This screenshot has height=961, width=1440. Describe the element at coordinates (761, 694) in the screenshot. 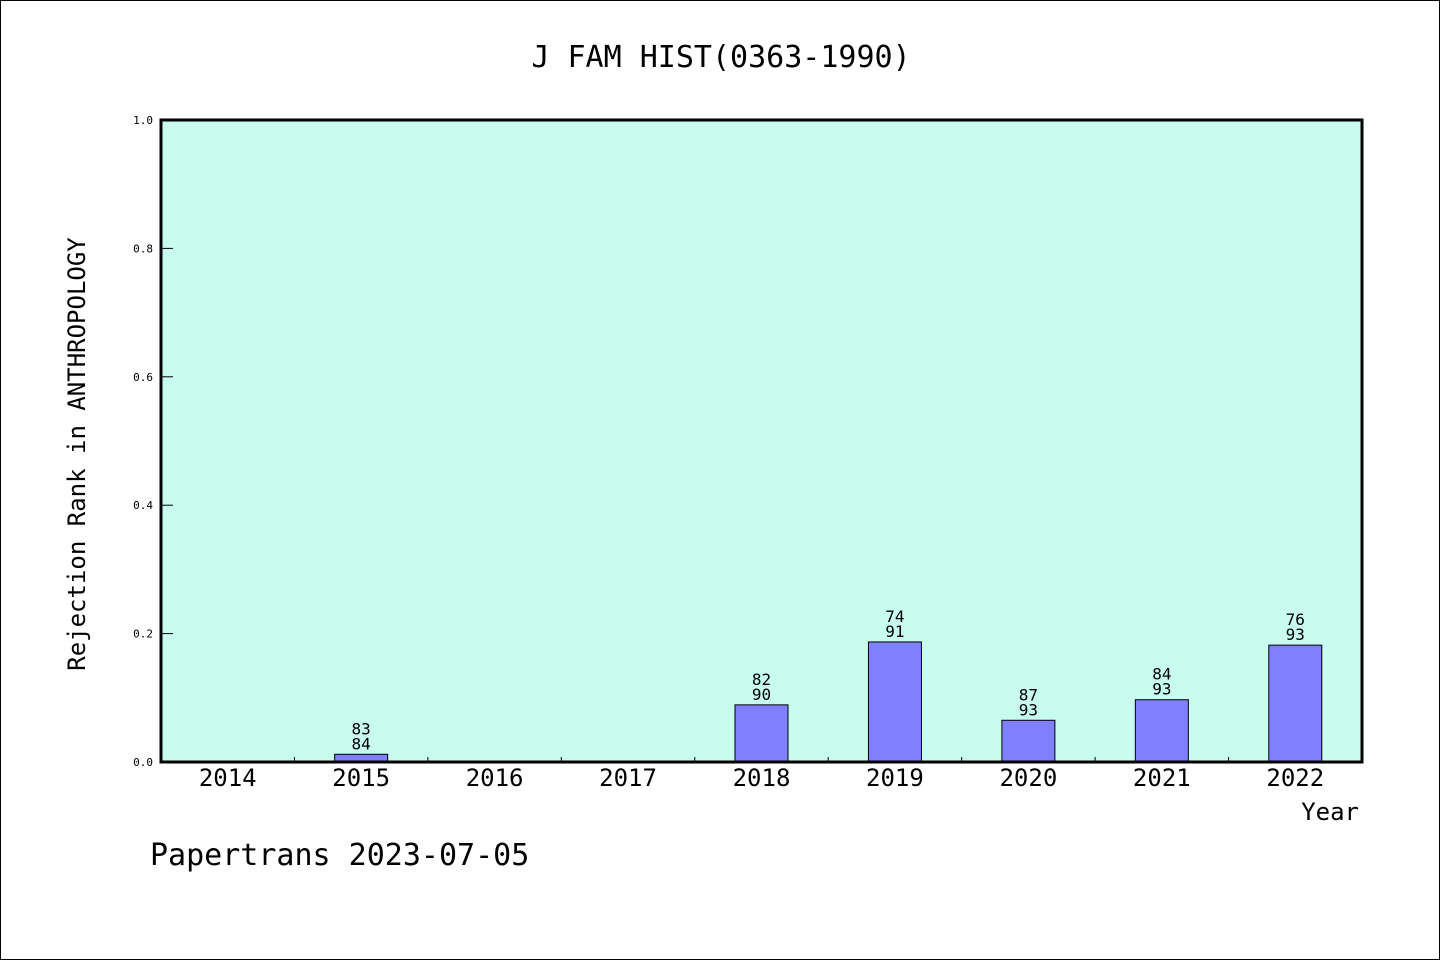

I see `bar-label-bottom: 90` at that location.